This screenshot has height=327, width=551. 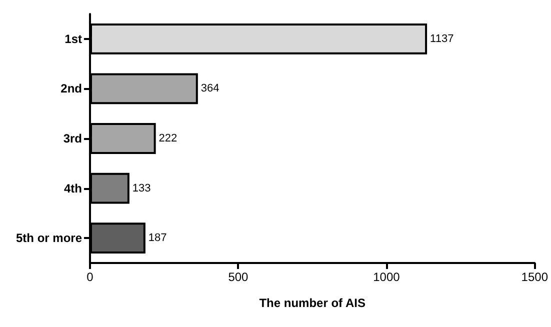 I want to click on data-label: 222, so click(x=168, y=138).